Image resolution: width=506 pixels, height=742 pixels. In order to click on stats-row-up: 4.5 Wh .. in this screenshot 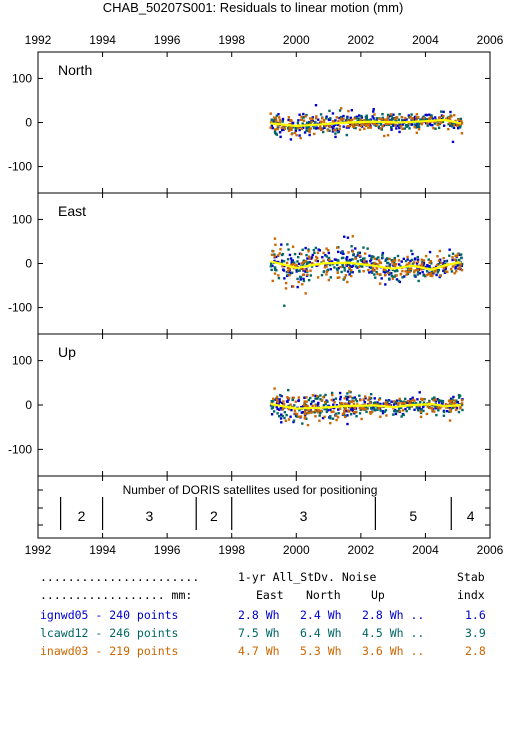, I will do `click(393, 633)`.